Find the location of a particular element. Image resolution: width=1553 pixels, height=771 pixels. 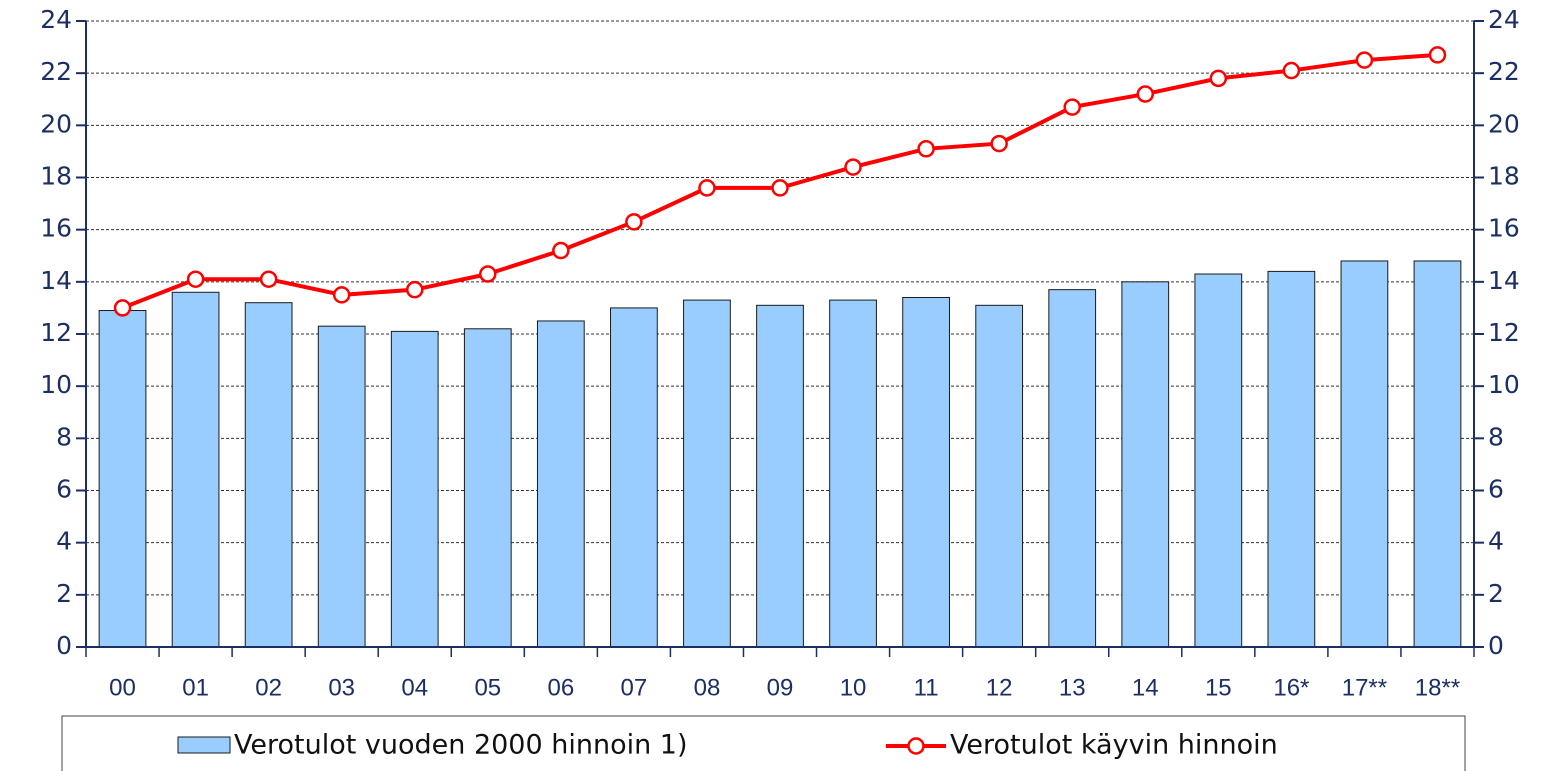

y-tick-label: 12 is located at coordinates (56, 332).